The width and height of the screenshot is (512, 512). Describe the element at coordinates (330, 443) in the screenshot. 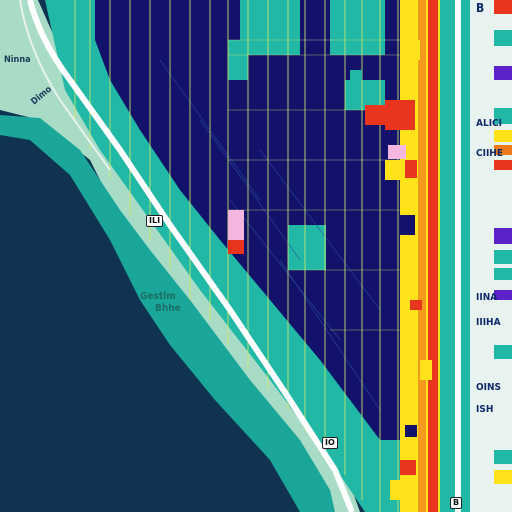

I see `road-shield-2: IO` at that location.